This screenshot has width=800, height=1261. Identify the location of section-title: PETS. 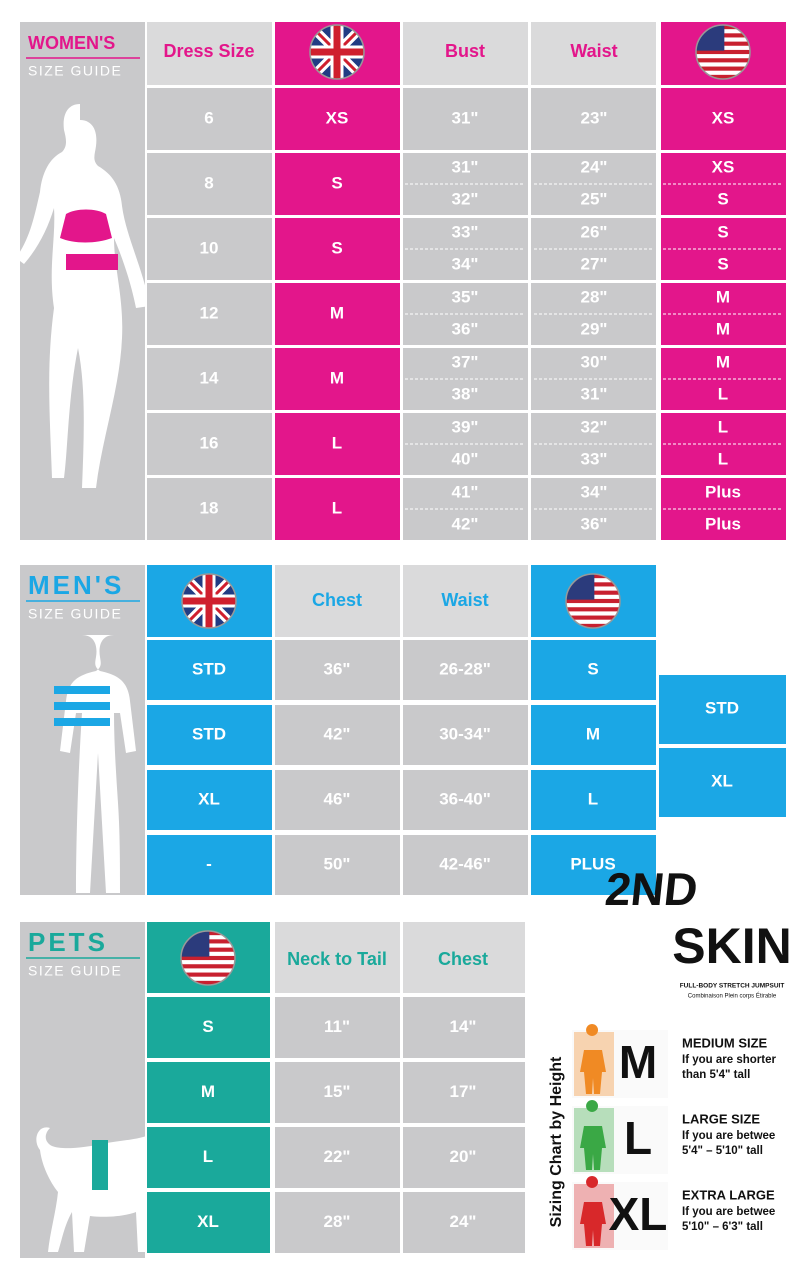
(68, 942).